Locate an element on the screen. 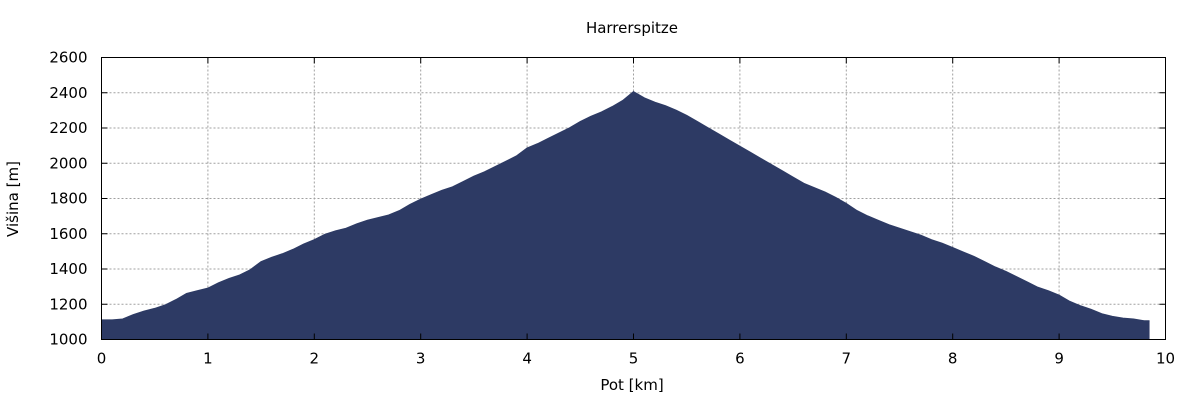  y-tick-label: 2400 is located at coordinates (68, 93).